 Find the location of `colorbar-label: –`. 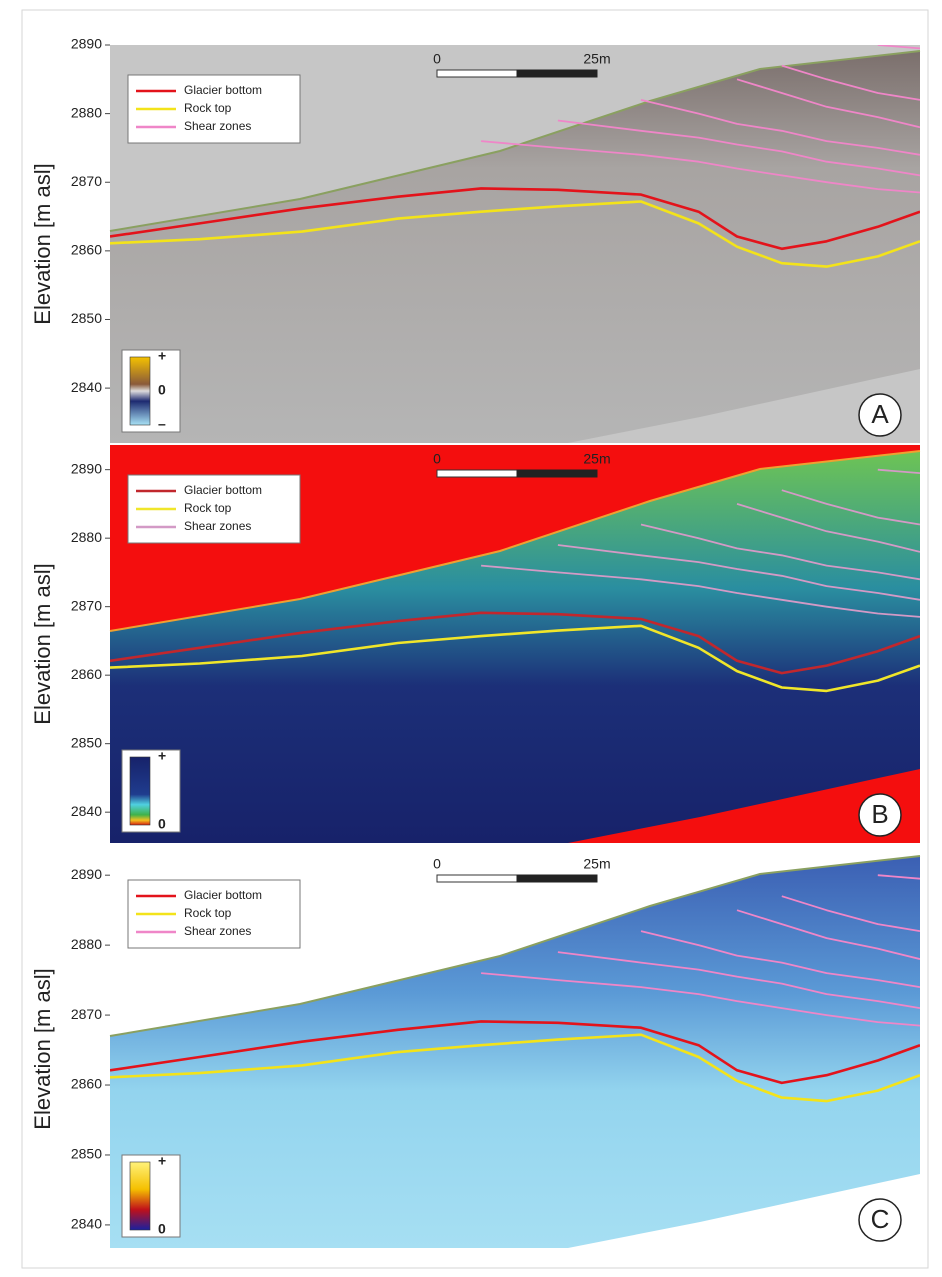

colorbar-label: – is located at coordinates (162, 424).